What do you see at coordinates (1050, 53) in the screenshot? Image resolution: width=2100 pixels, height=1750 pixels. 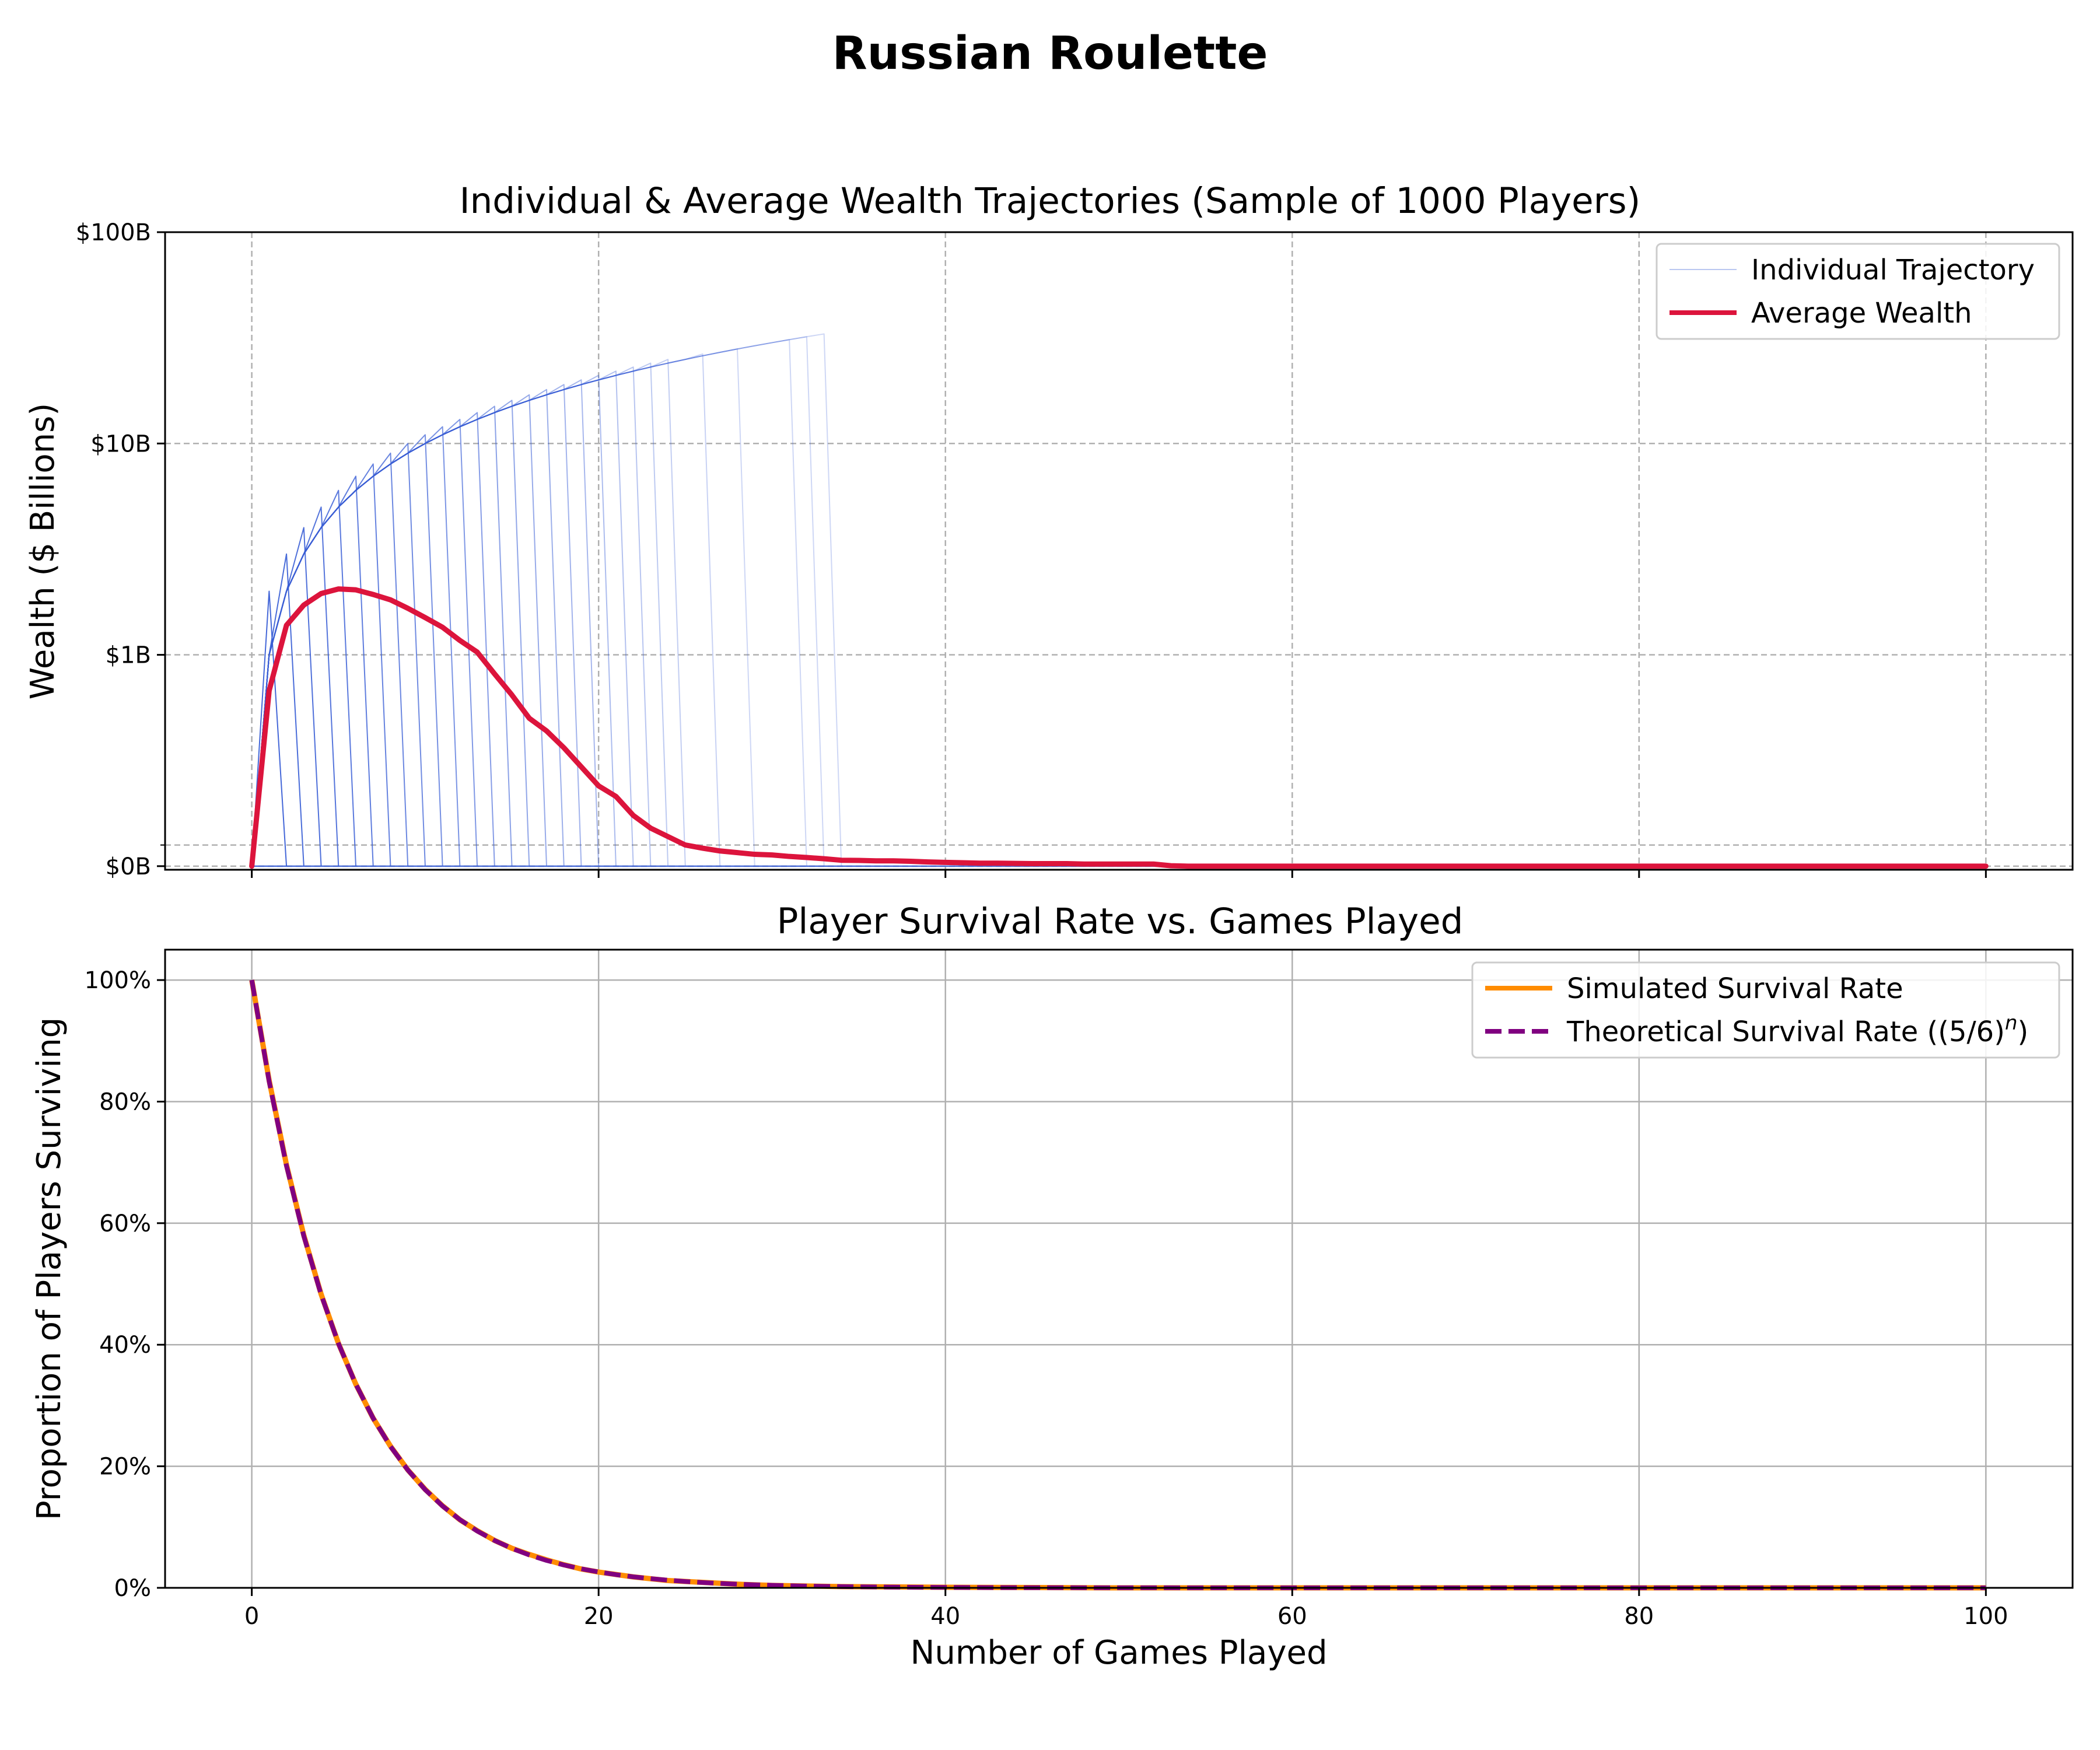 I see `figure-suptitle: Russian Roulette` at bounding box center [1050, 53].